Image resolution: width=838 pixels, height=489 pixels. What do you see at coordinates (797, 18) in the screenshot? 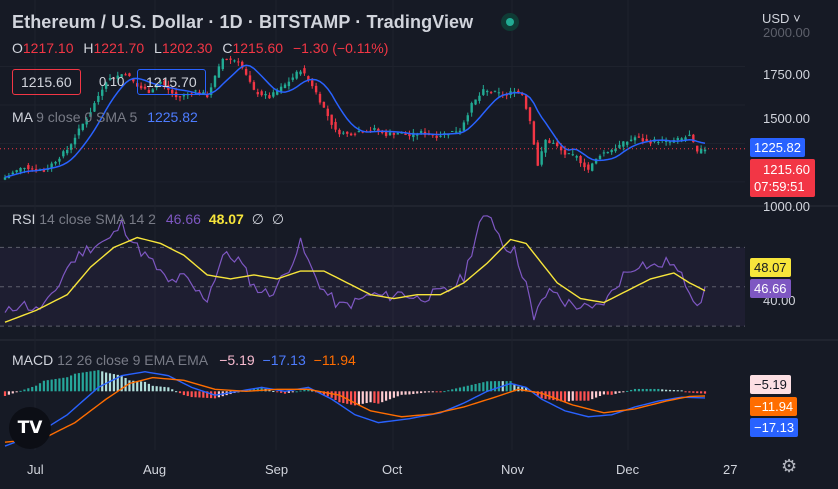
I see `chevron-down-icon: ˅` at bounding box center [797, 18].